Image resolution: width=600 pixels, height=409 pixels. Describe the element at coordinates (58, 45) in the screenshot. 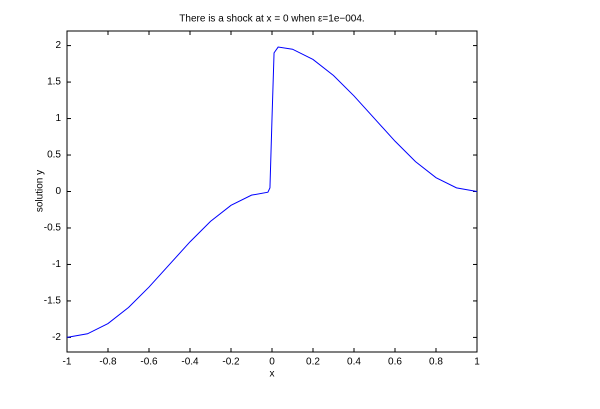

I see `y-tick-label: 2` at that location.